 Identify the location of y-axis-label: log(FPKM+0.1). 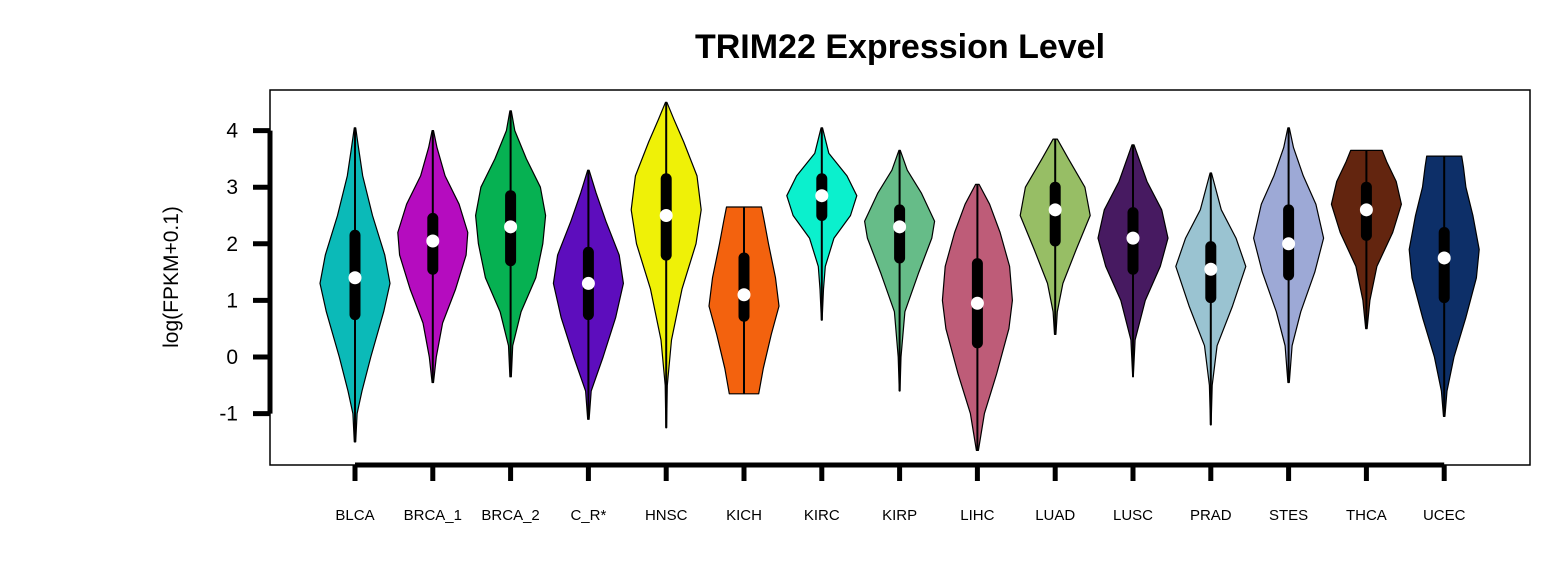
(171, 277).